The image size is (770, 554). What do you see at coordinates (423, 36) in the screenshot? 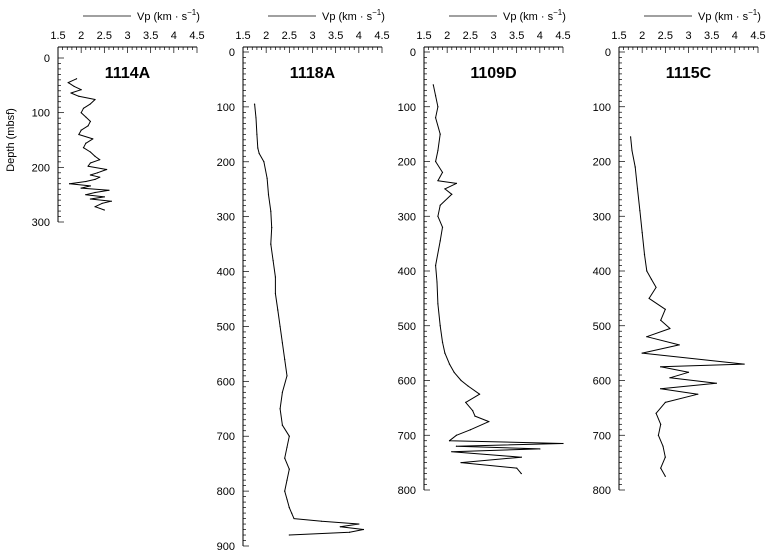
I see `x-tick-label: 1.5` at bounding box center [423, 36].